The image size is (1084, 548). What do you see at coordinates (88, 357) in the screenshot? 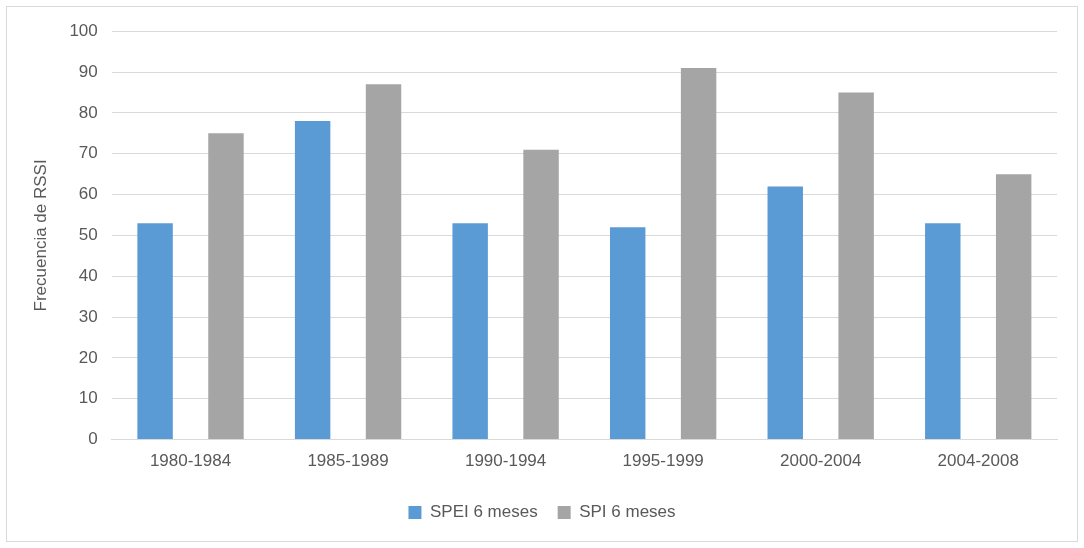
I see `y-tick-label: 20` at bounding box center [88, 357].